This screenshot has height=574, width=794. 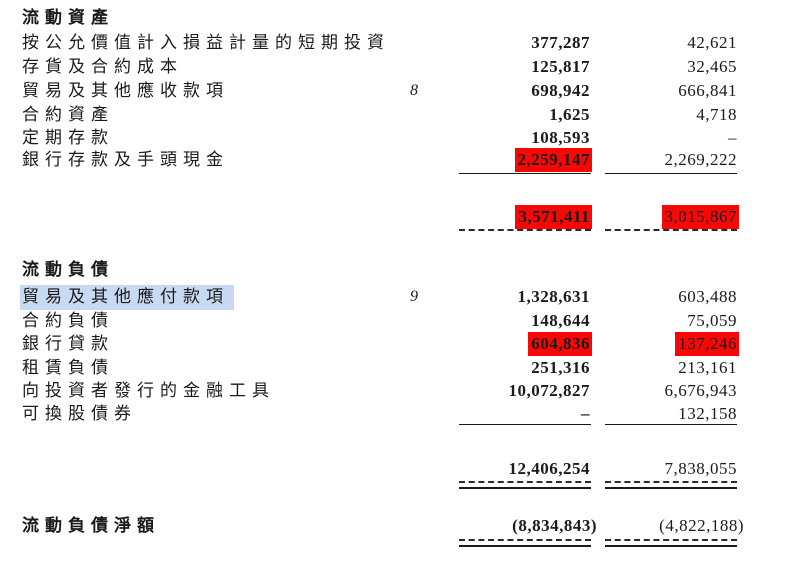 I want to click on total-row-current-liabilities: 12,406,254 7,838,055, so click(x=397, y=468).